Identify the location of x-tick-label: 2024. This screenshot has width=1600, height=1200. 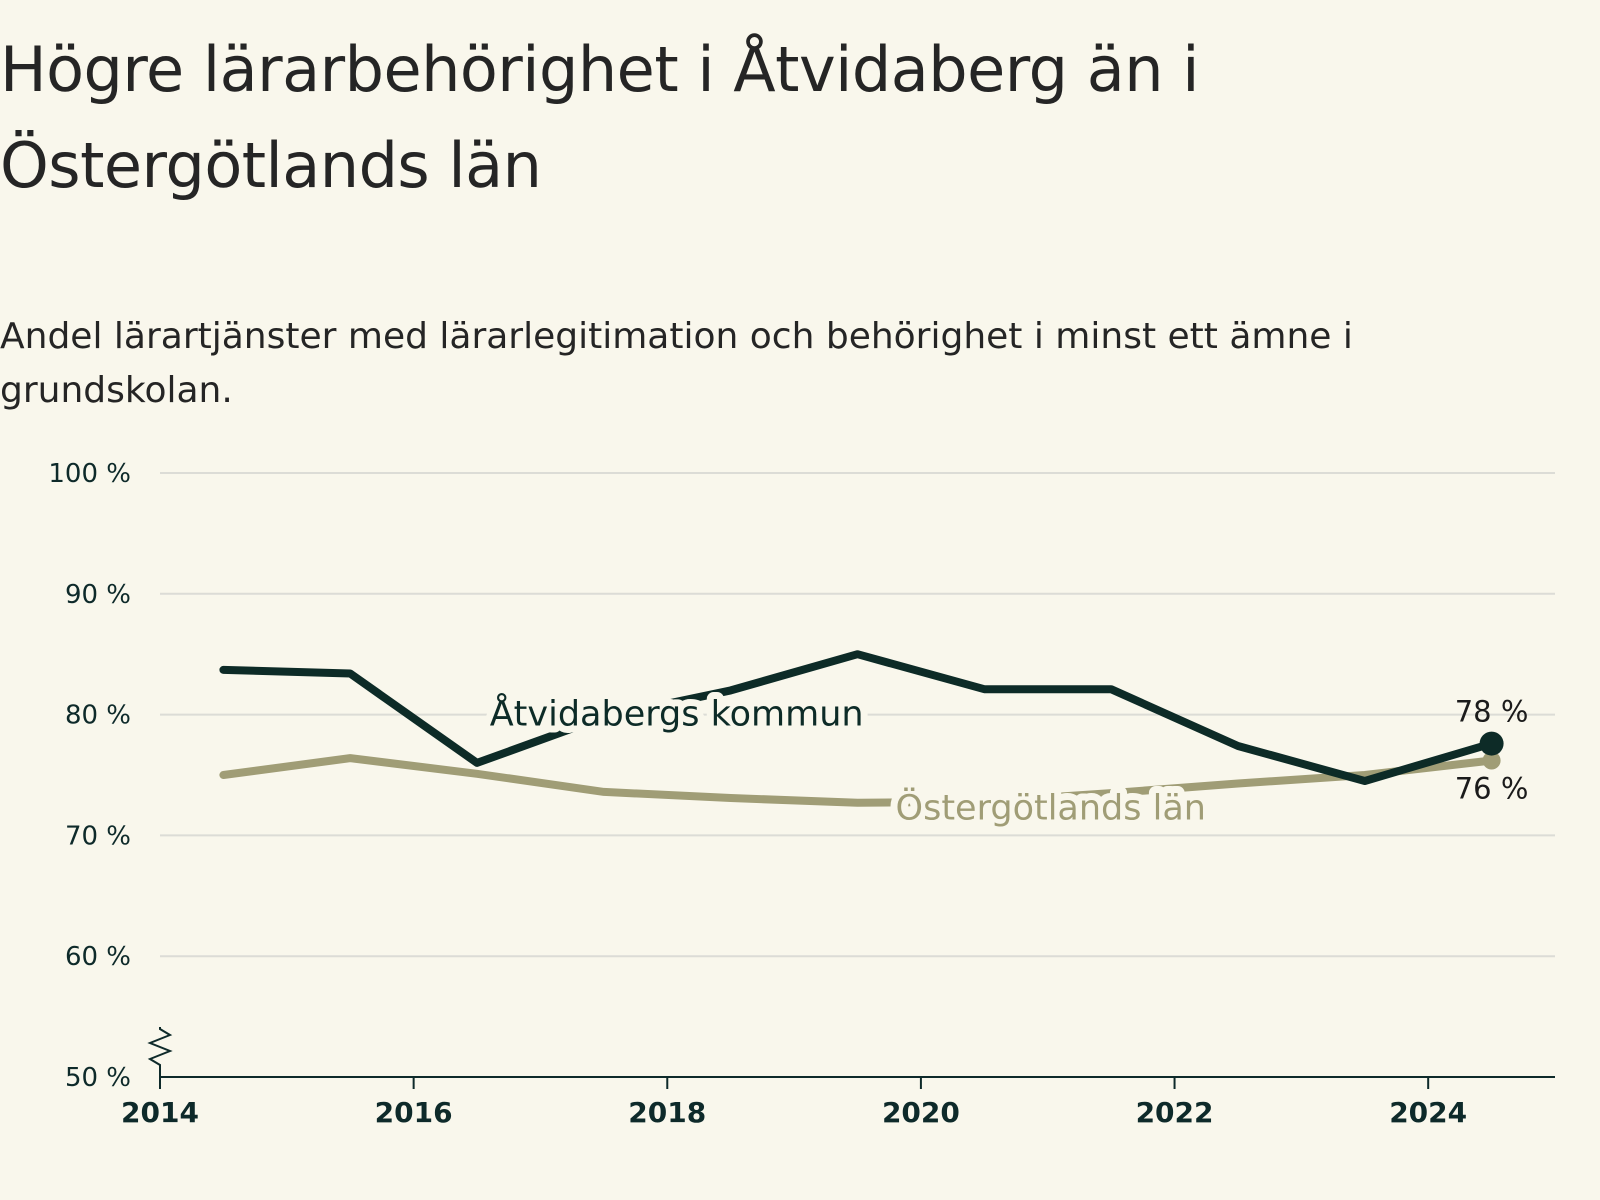
(1428, 1112).